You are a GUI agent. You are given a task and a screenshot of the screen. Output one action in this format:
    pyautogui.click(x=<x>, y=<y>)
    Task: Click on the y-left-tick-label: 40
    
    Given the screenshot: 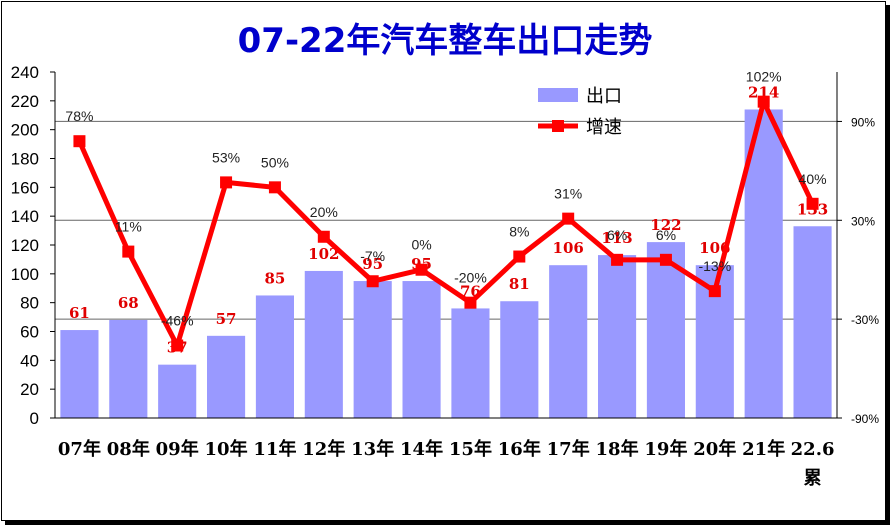 What is the action you would take?
    pyautogui.click(x=29, y=360)
    